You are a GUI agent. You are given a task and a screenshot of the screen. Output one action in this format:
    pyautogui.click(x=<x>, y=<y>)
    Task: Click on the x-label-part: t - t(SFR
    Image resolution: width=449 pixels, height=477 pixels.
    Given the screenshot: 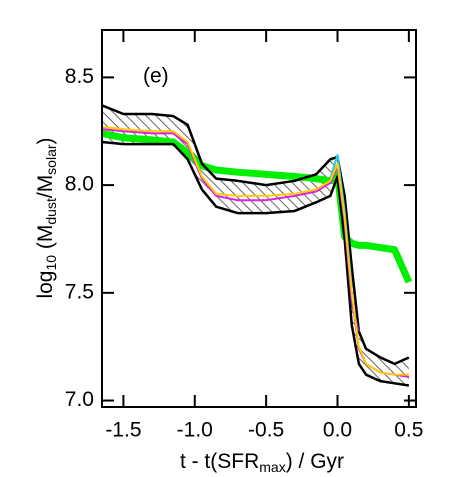 What is the action you would take?
    pyautogui.click(x=219, y=461)
    